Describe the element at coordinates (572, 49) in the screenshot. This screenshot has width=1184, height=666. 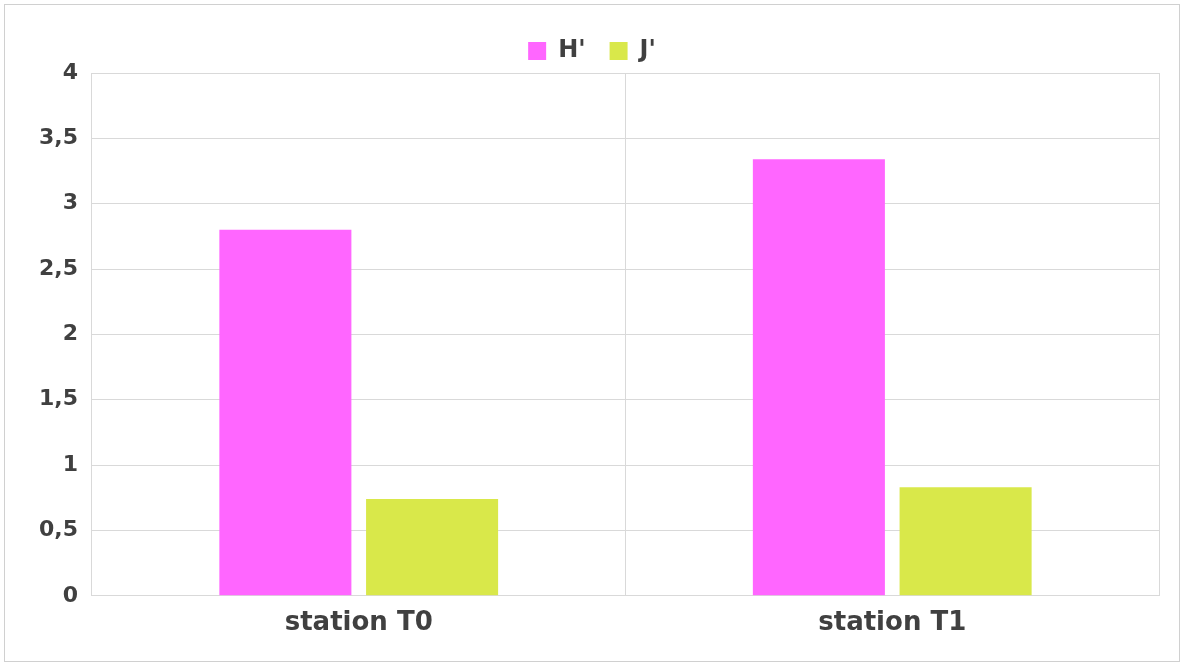
I see `legend-label: H'` at that location.